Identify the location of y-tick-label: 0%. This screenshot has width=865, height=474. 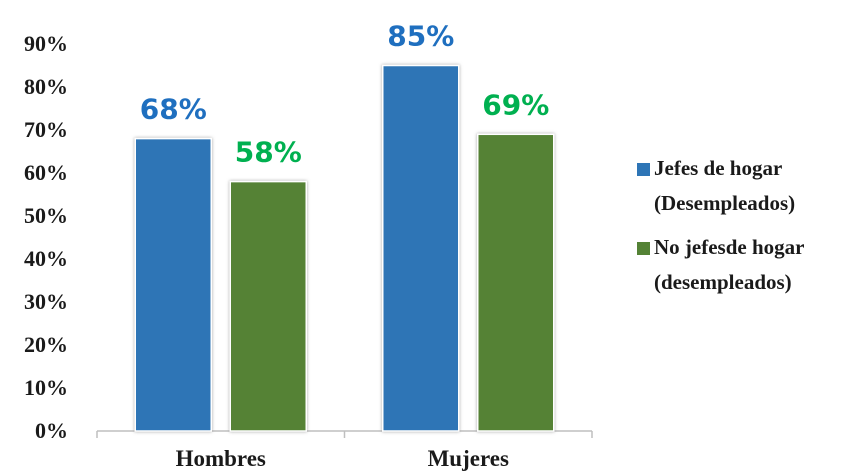
(51, 430).